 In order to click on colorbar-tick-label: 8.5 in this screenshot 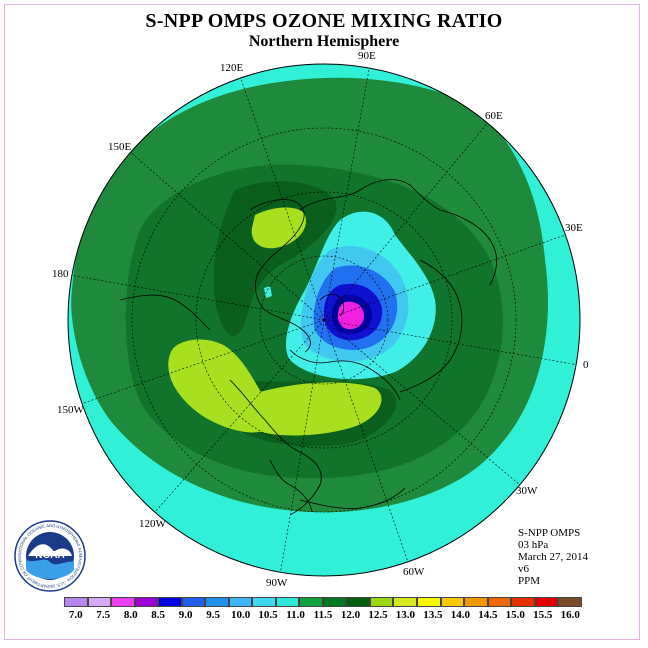, I will do `click(158, 615)`.